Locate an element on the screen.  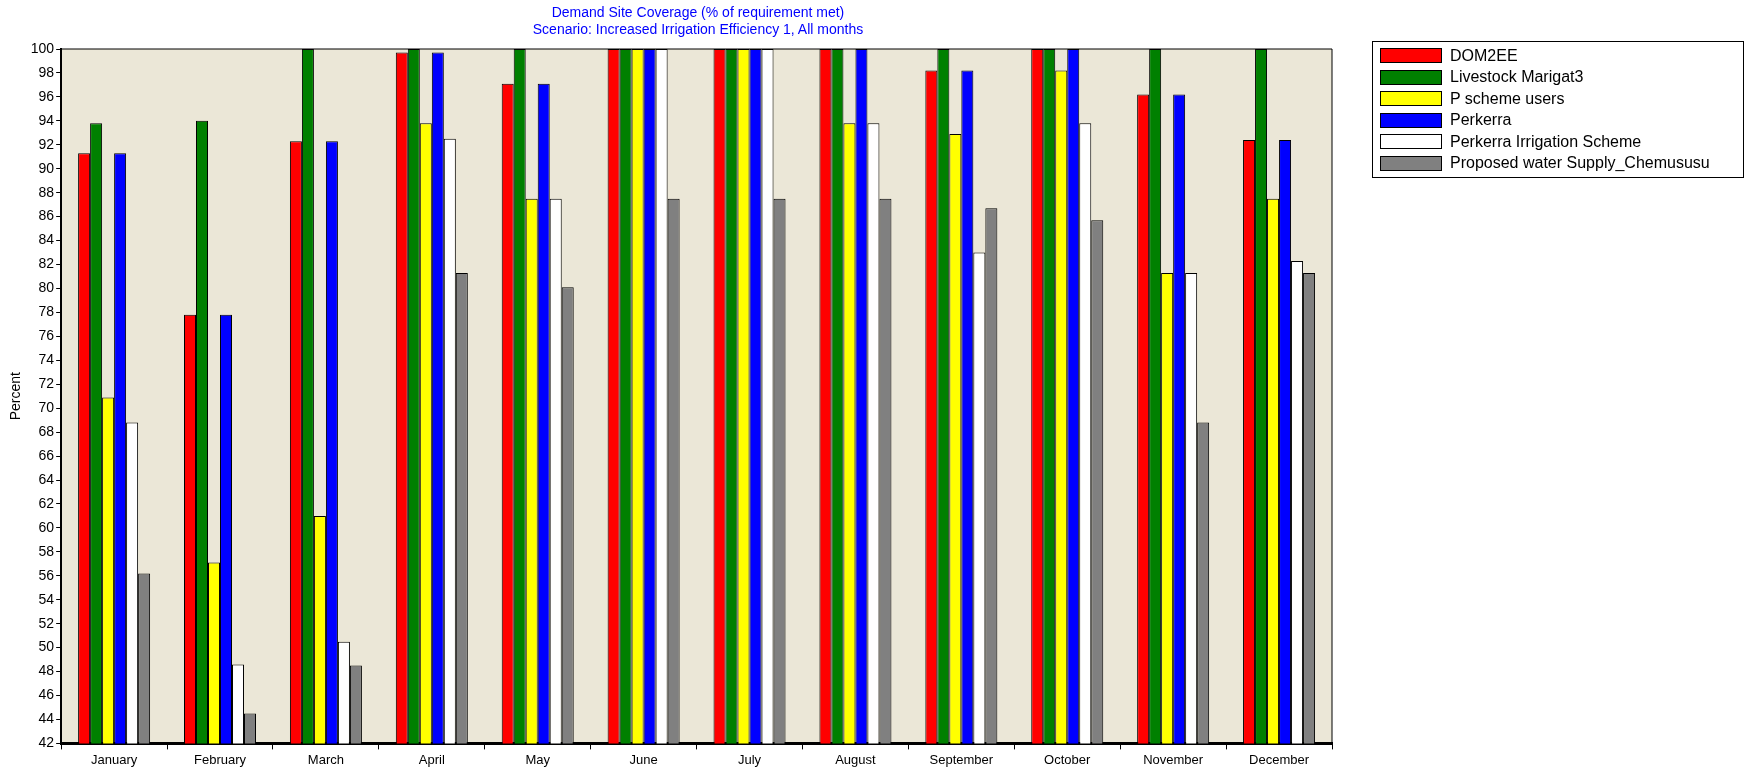
x-tick-label: September is located at coordinates (961, 759).